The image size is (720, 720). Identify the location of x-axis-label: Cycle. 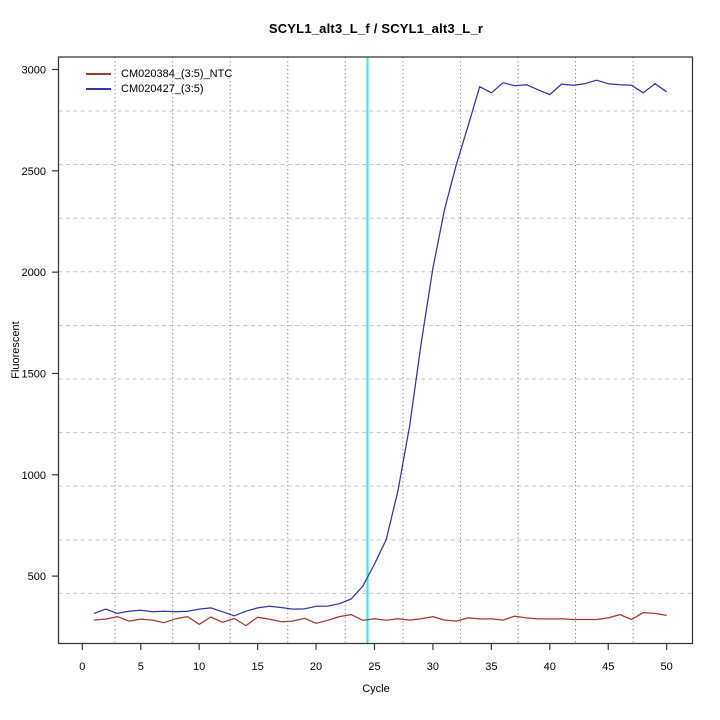
(376, 689).